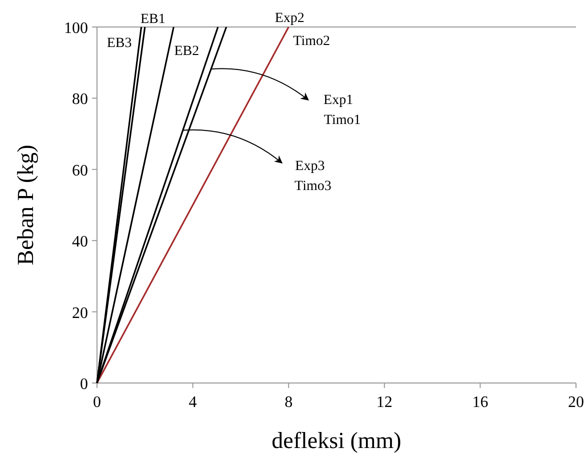  What do you see at coordinates (80, 171) in the screenshot?
I see `y-tick-label: 60` at bounding box center [80, 171].